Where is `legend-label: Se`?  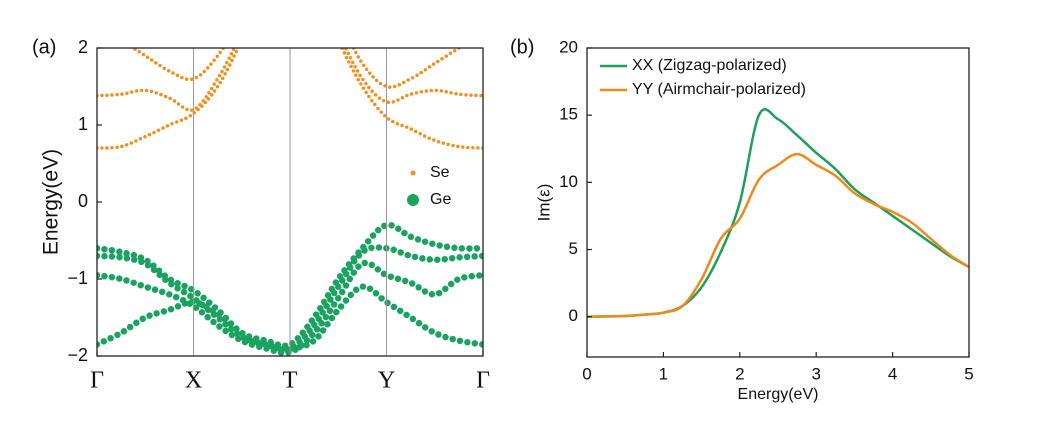 legend-label: Se is located at coordinates (440, 172).